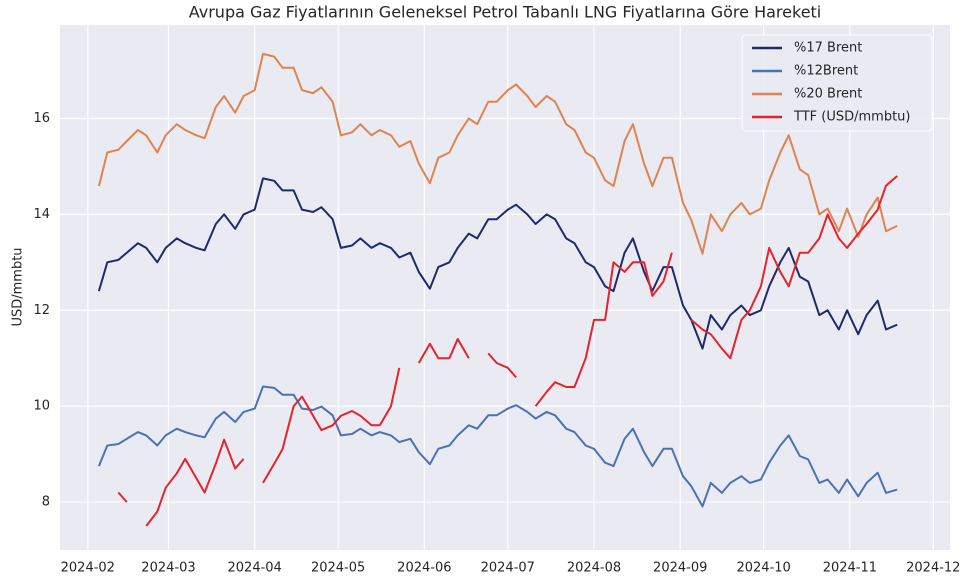  Describe the element at coordinates (763, 568) in the screenshot. I see `x-tick-label: 2024-10` at that location.